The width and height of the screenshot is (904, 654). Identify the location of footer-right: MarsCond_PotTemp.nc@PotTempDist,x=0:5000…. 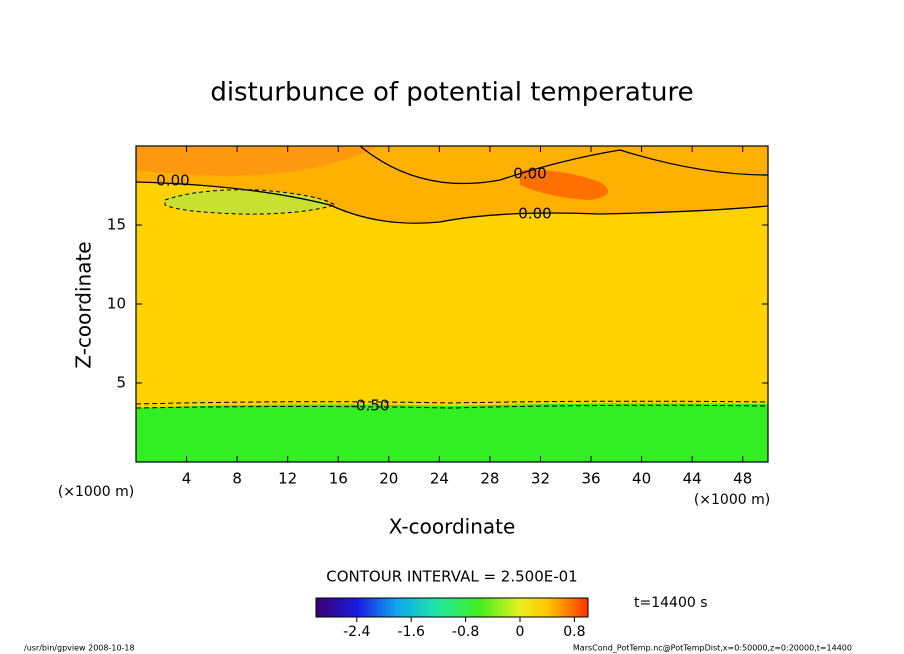
(712, 648).